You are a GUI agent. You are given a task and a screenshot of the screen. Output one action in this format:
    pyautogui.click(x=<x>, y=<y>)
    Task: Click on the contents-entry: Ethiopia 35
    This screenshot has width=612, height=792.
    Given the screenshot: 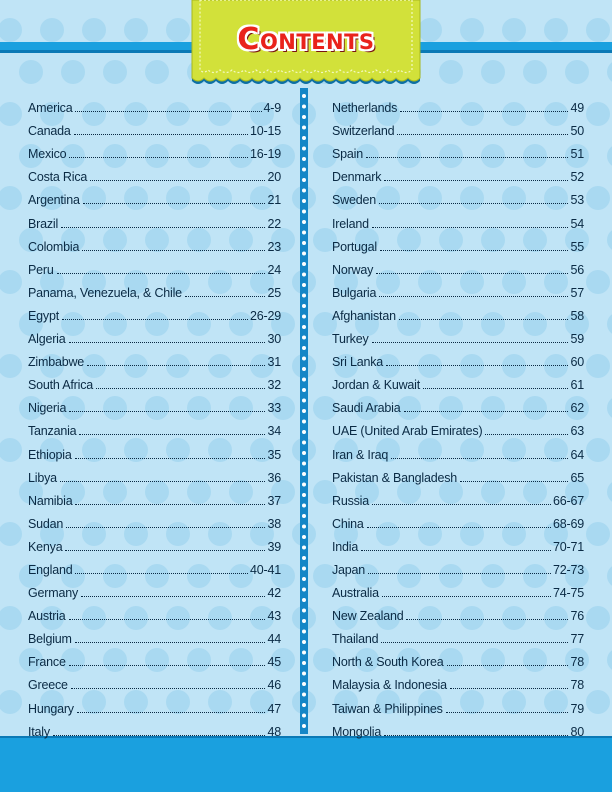 What is the action you would take?
    pyautogui.click(x=154, y=450)
    